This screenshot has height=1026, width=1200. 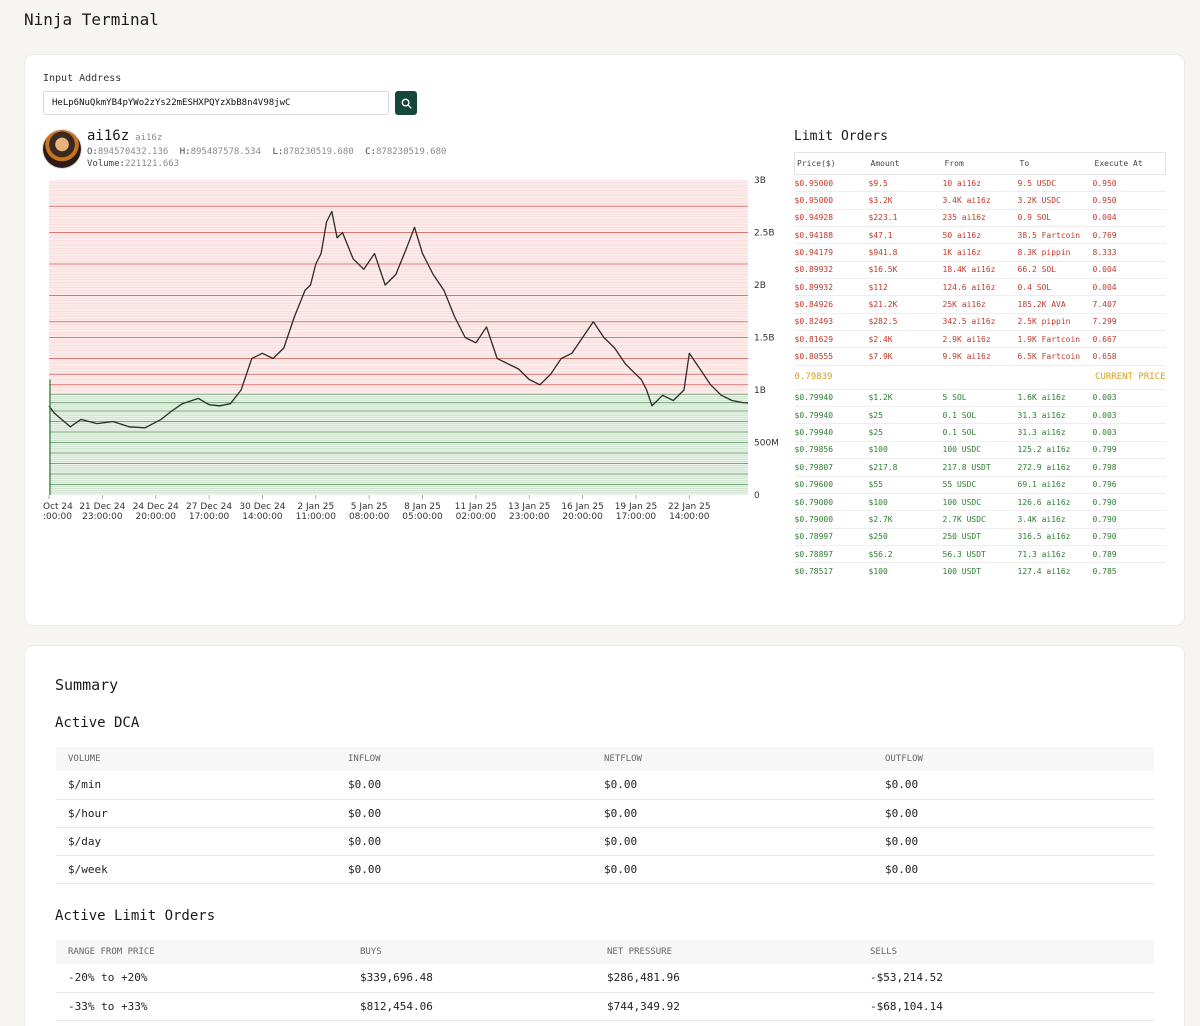 I want to click on y-tick-label: 500M, so click(x=766, y=444).